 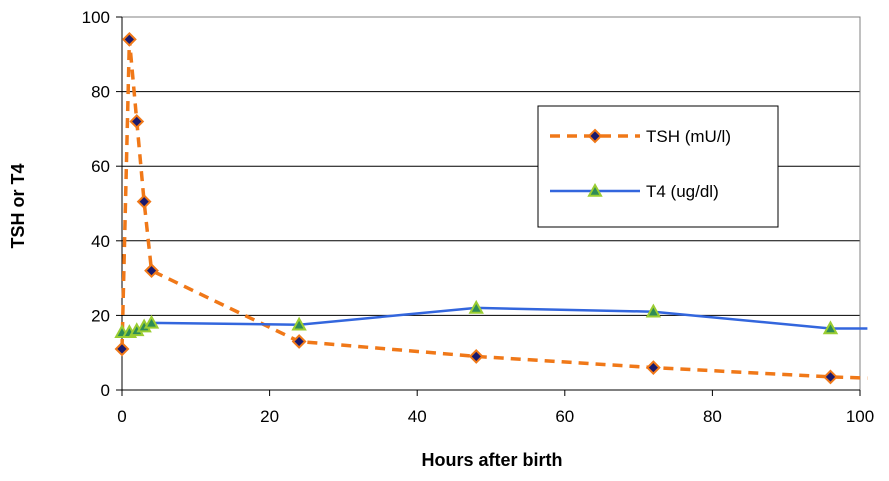 What do you see at coordinates (100, 241) in the screenshot?
I see `y-tick-label-40: 40` at bounding box center [100, 241].